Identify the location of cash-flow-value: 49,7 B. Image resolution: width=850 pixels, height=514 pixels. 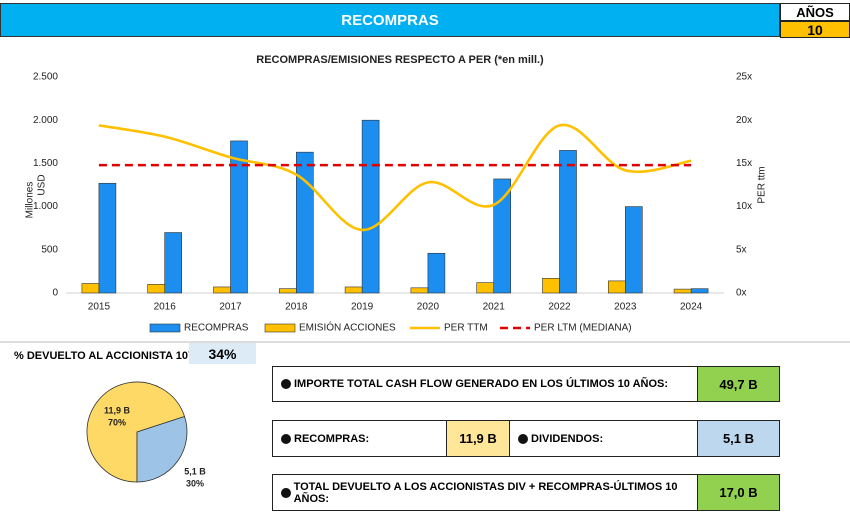
(738, 384).